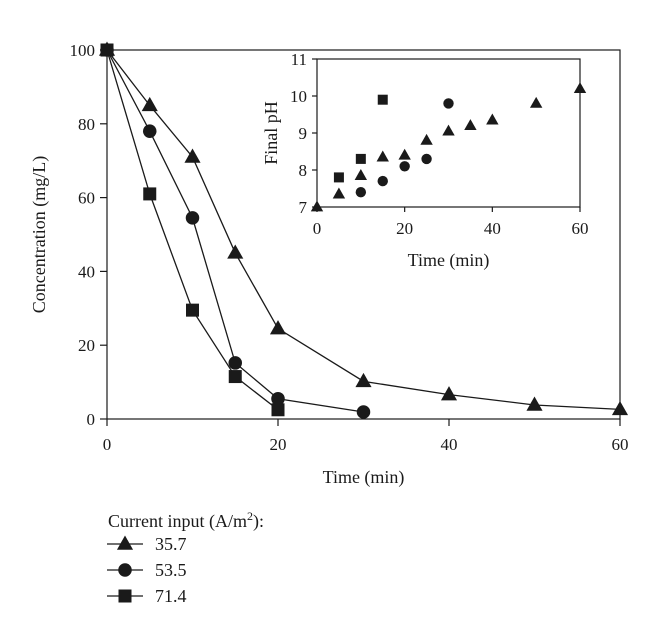 Image resolution: width=660 pixels, height=637 pixels. I want to click on main-x-tick-label: 40, so click(449, 444).